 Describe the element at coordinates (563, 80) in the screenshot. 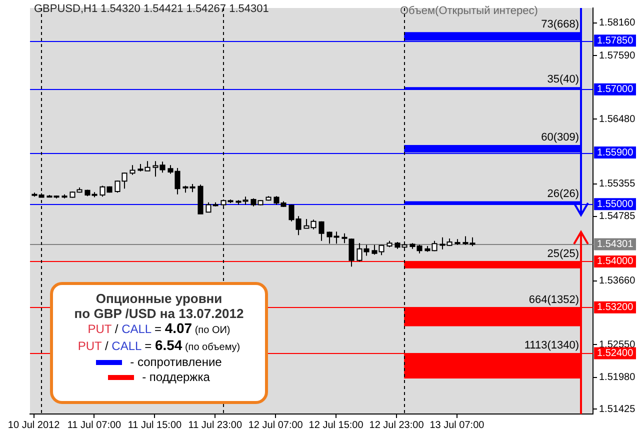

I see `band-label: 35(40)` at that location.